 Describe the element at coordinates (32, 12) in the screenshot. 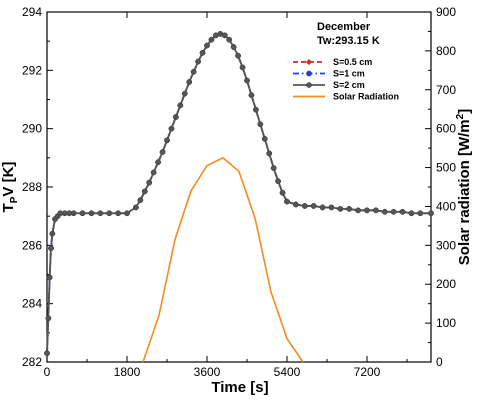

I see `y-left-tick-label: 294` at that location.